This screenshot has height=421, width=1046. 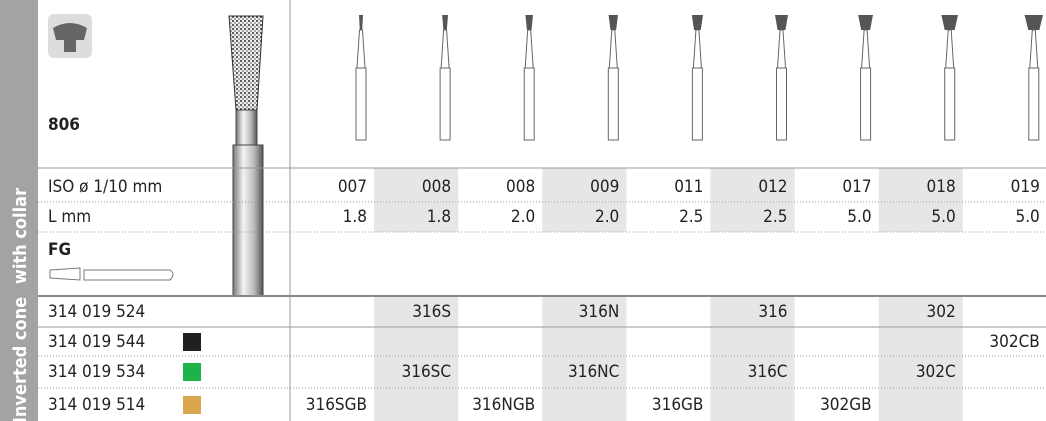 What do you see at coordinates (936, 372) in the screenshot?
I see `cell: 302C` at bounding box center [936, 372].